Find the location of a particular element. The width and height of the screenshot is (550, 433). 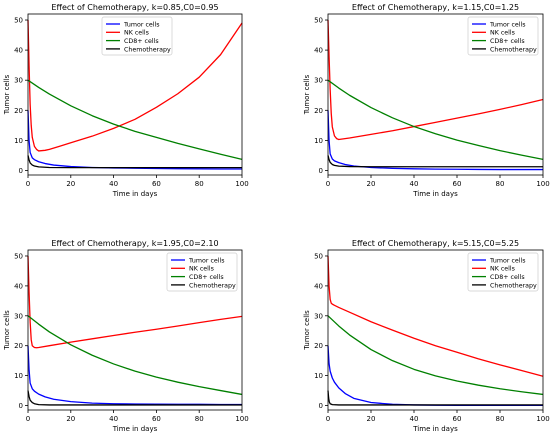

chart-title: Effect of Chemotherapy, k=1.95,C0=2.10 is located at coordinates (134, 243).